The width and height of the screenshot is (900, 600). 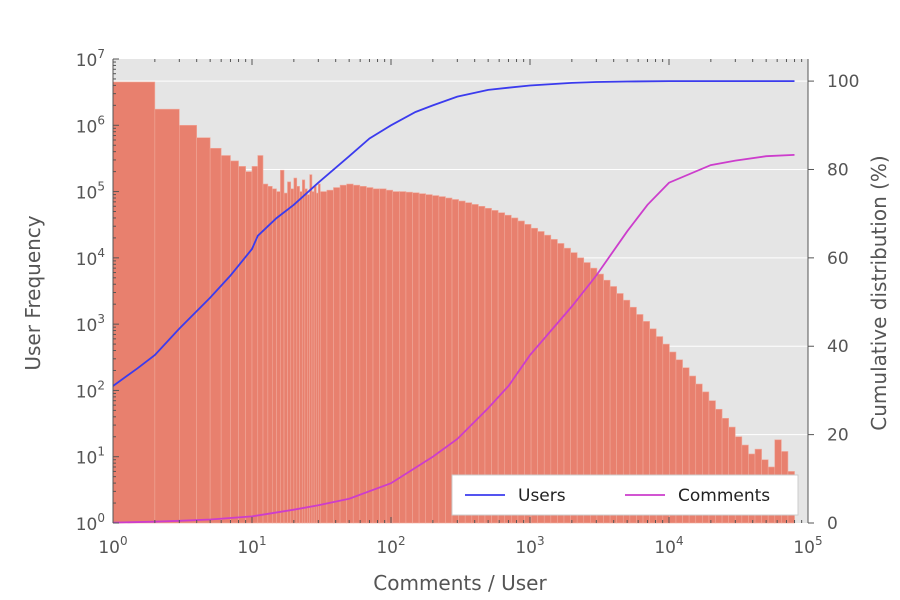 What do you see at coordinates (251, 546) in the screenshot?
I see `x-tick-label: 10¹` at bounding box center [251, 546].